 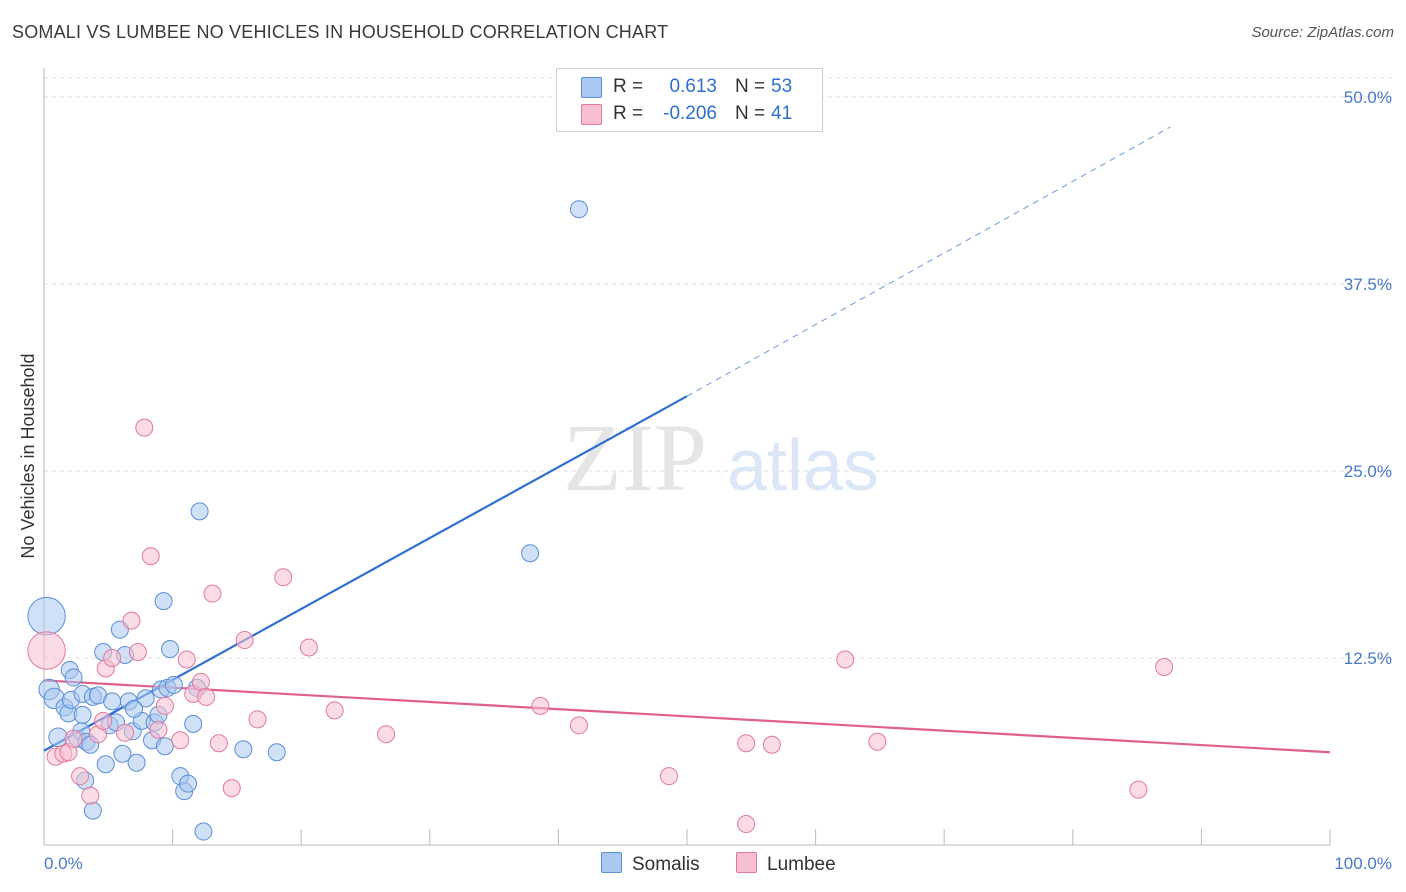 What do you see at coordinates (666, 864) in the screenshot?
I see `legend-label-somalis: Somalis` at bounding box center [666, 864].